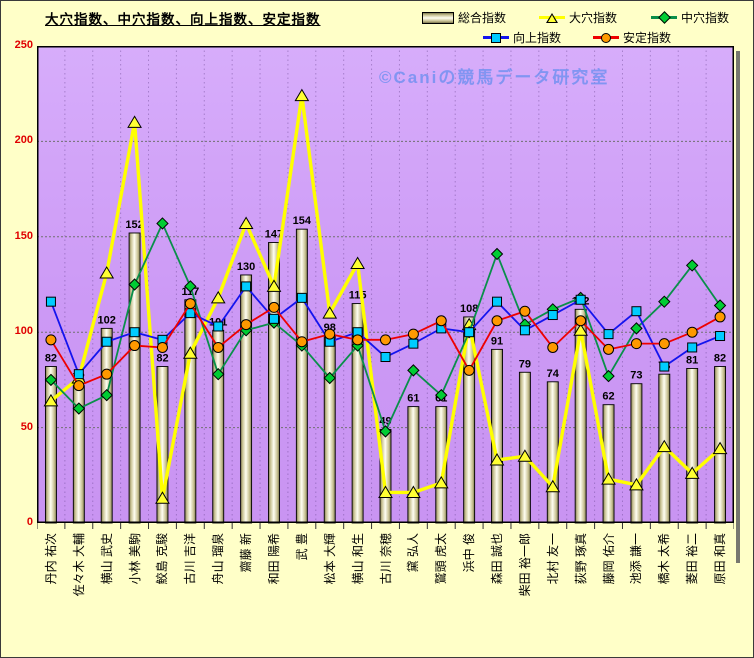  What do you see at coordinates (51, 359) in the screenshot?
I see `bar-value-label: 82` at bounding box center [51, 359].